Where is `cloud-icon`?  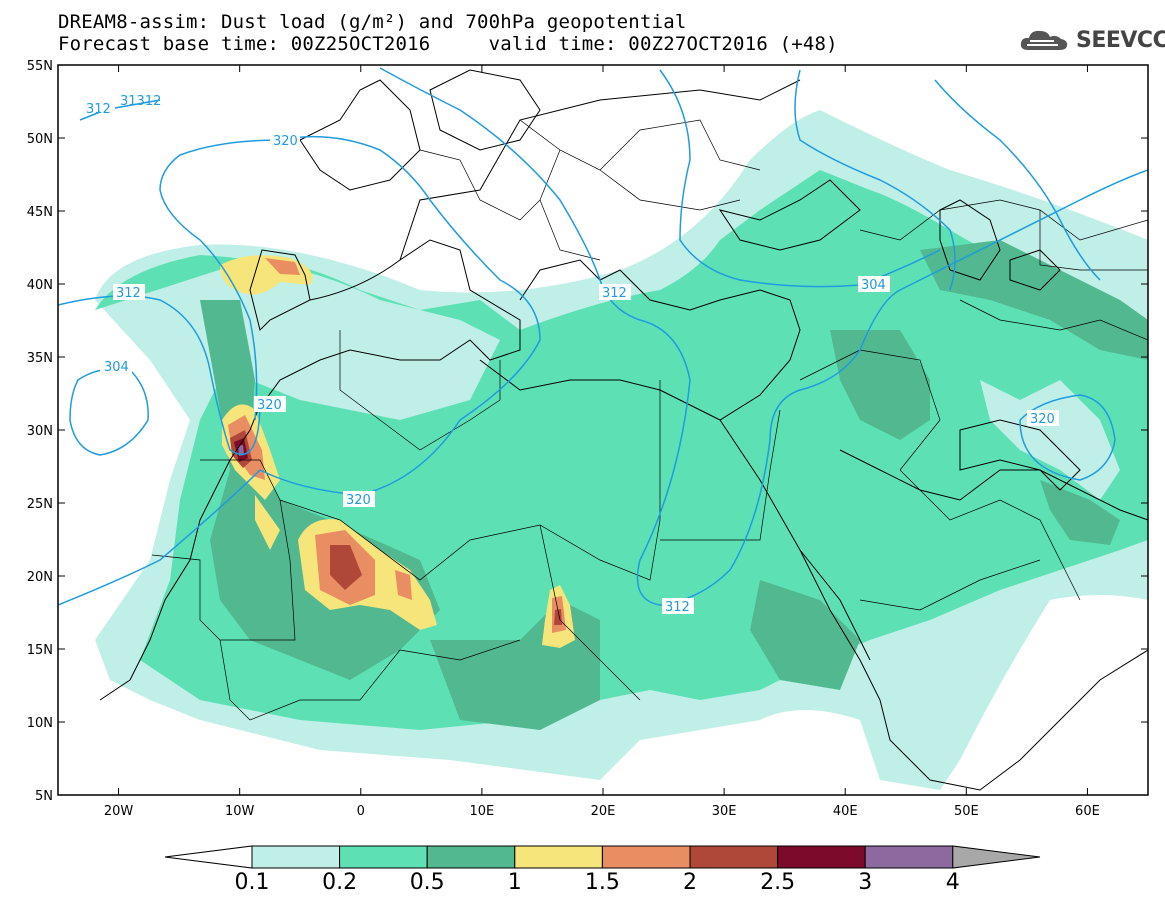 cloud-icon is located at coordinates (1044, 40).